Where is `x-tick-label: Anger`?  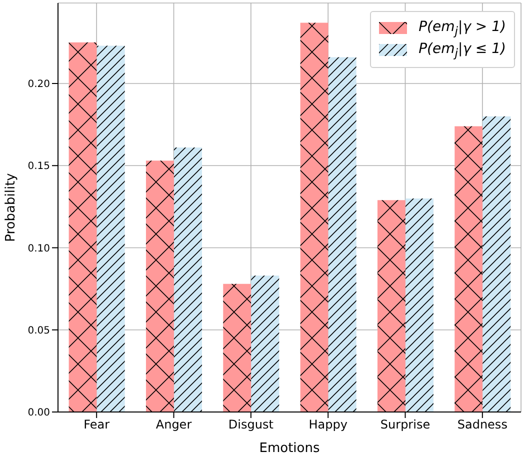
x-tick-label: Anger is located at coordinates (174, 425).